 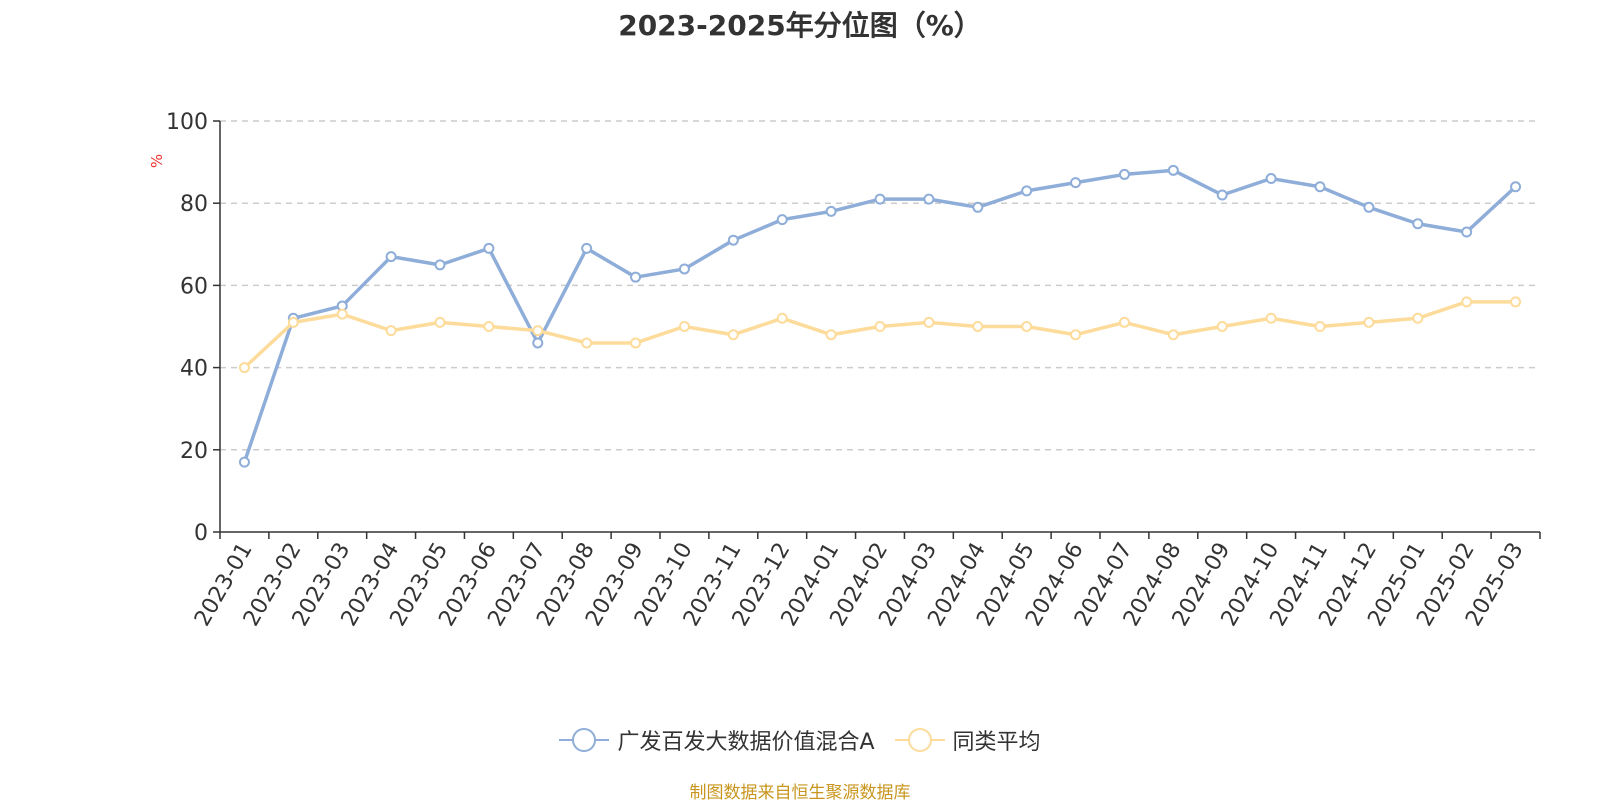 I want to click on chart-title: 2023-2025年分位图（%）, so click(x=800, y=25).